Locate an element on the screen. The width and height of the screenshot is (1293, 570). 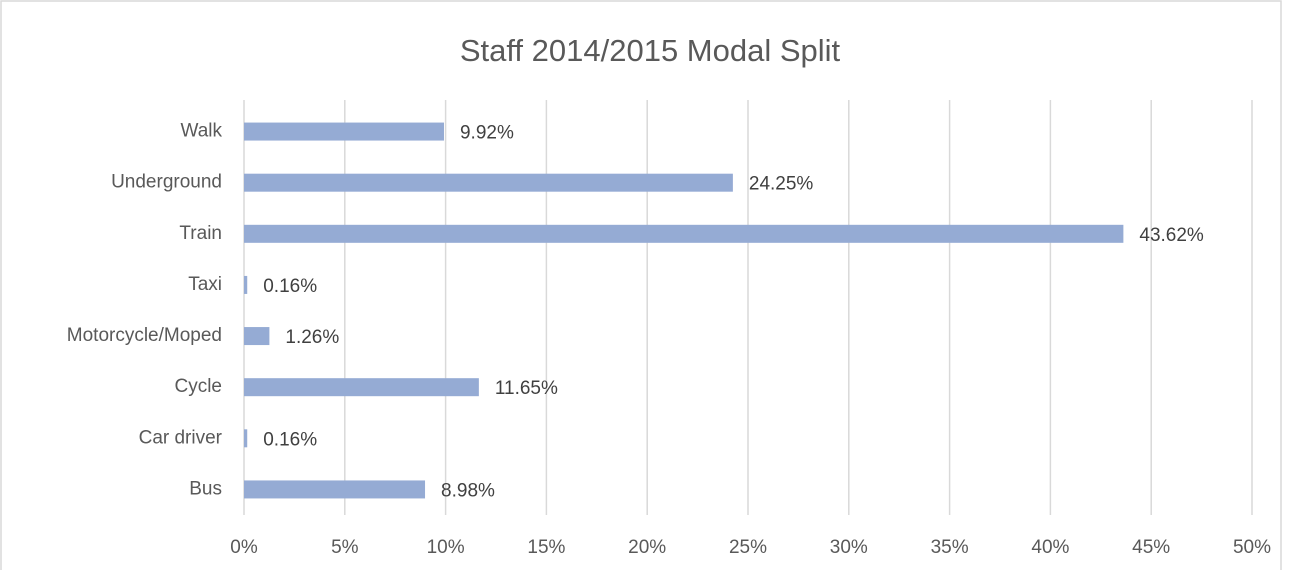
x-tick-label: 30% is located at coordinates (849, 547).